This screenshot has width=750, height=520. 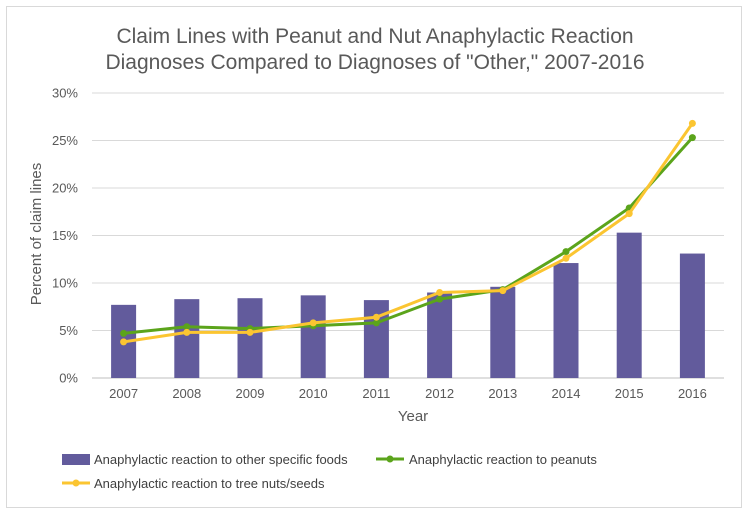 I want to click on x-axis-ticks: 2007 2008 2009 2010 2011 2012 2013 2014 2015 2016, so click(x=408, y=393).